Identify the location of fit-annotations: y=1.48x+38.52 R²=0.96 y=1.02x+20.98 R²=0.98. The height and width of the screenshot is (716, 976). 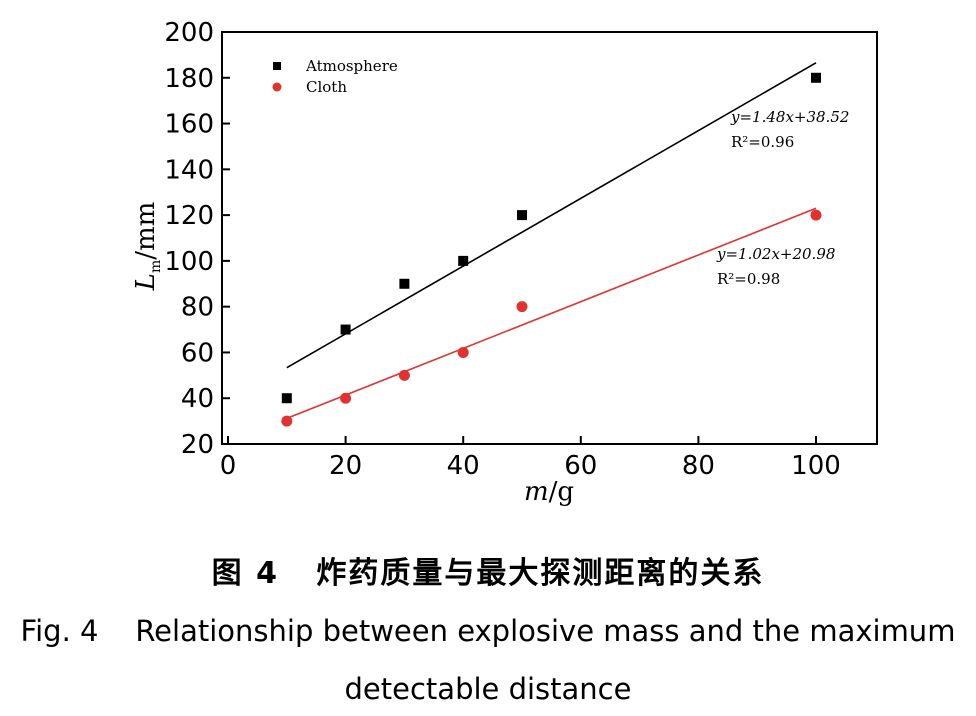
(782, 198).